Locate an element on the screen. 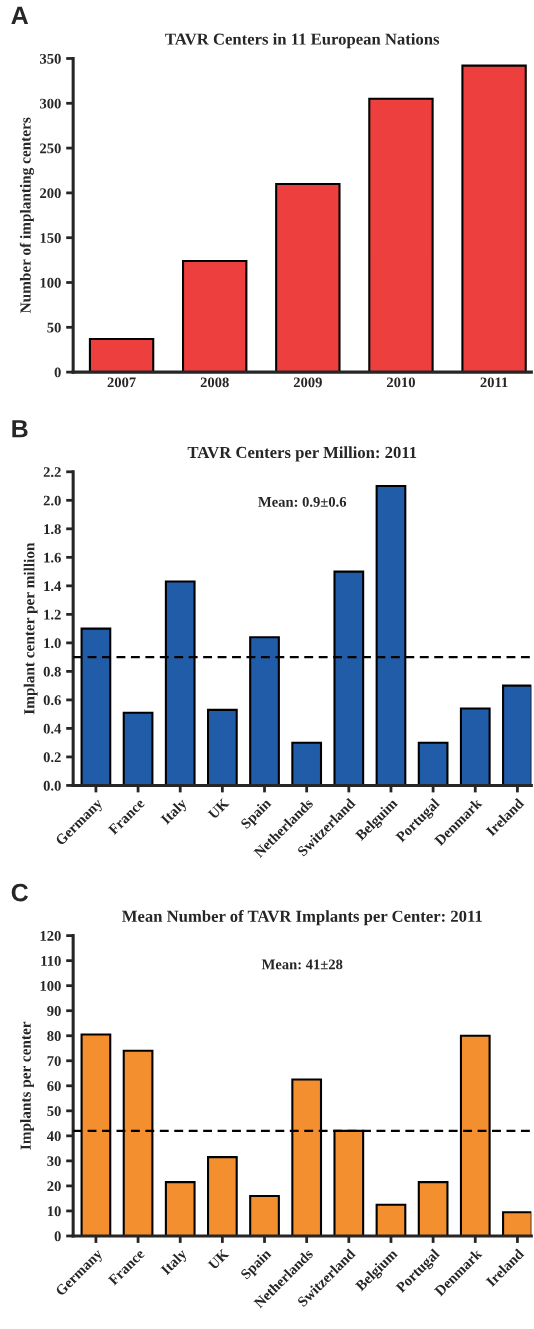  y-tick-label: 1.0 is located at coordinates (52, 643).